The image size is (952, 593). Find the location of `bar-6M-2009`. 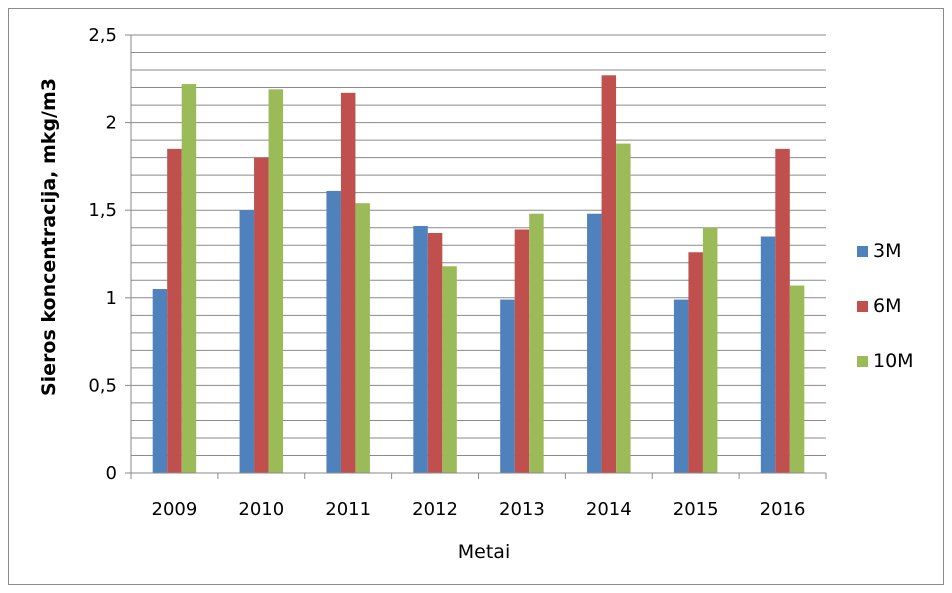

bar-6M-2009 is located at coordinates (174, 310).